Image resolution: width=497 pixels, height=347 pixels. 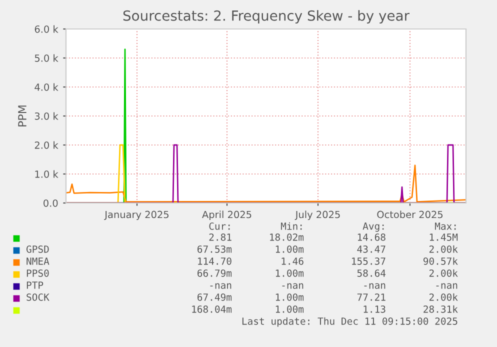 I want to click on text: 66.79m, so click(x=215, y=273).